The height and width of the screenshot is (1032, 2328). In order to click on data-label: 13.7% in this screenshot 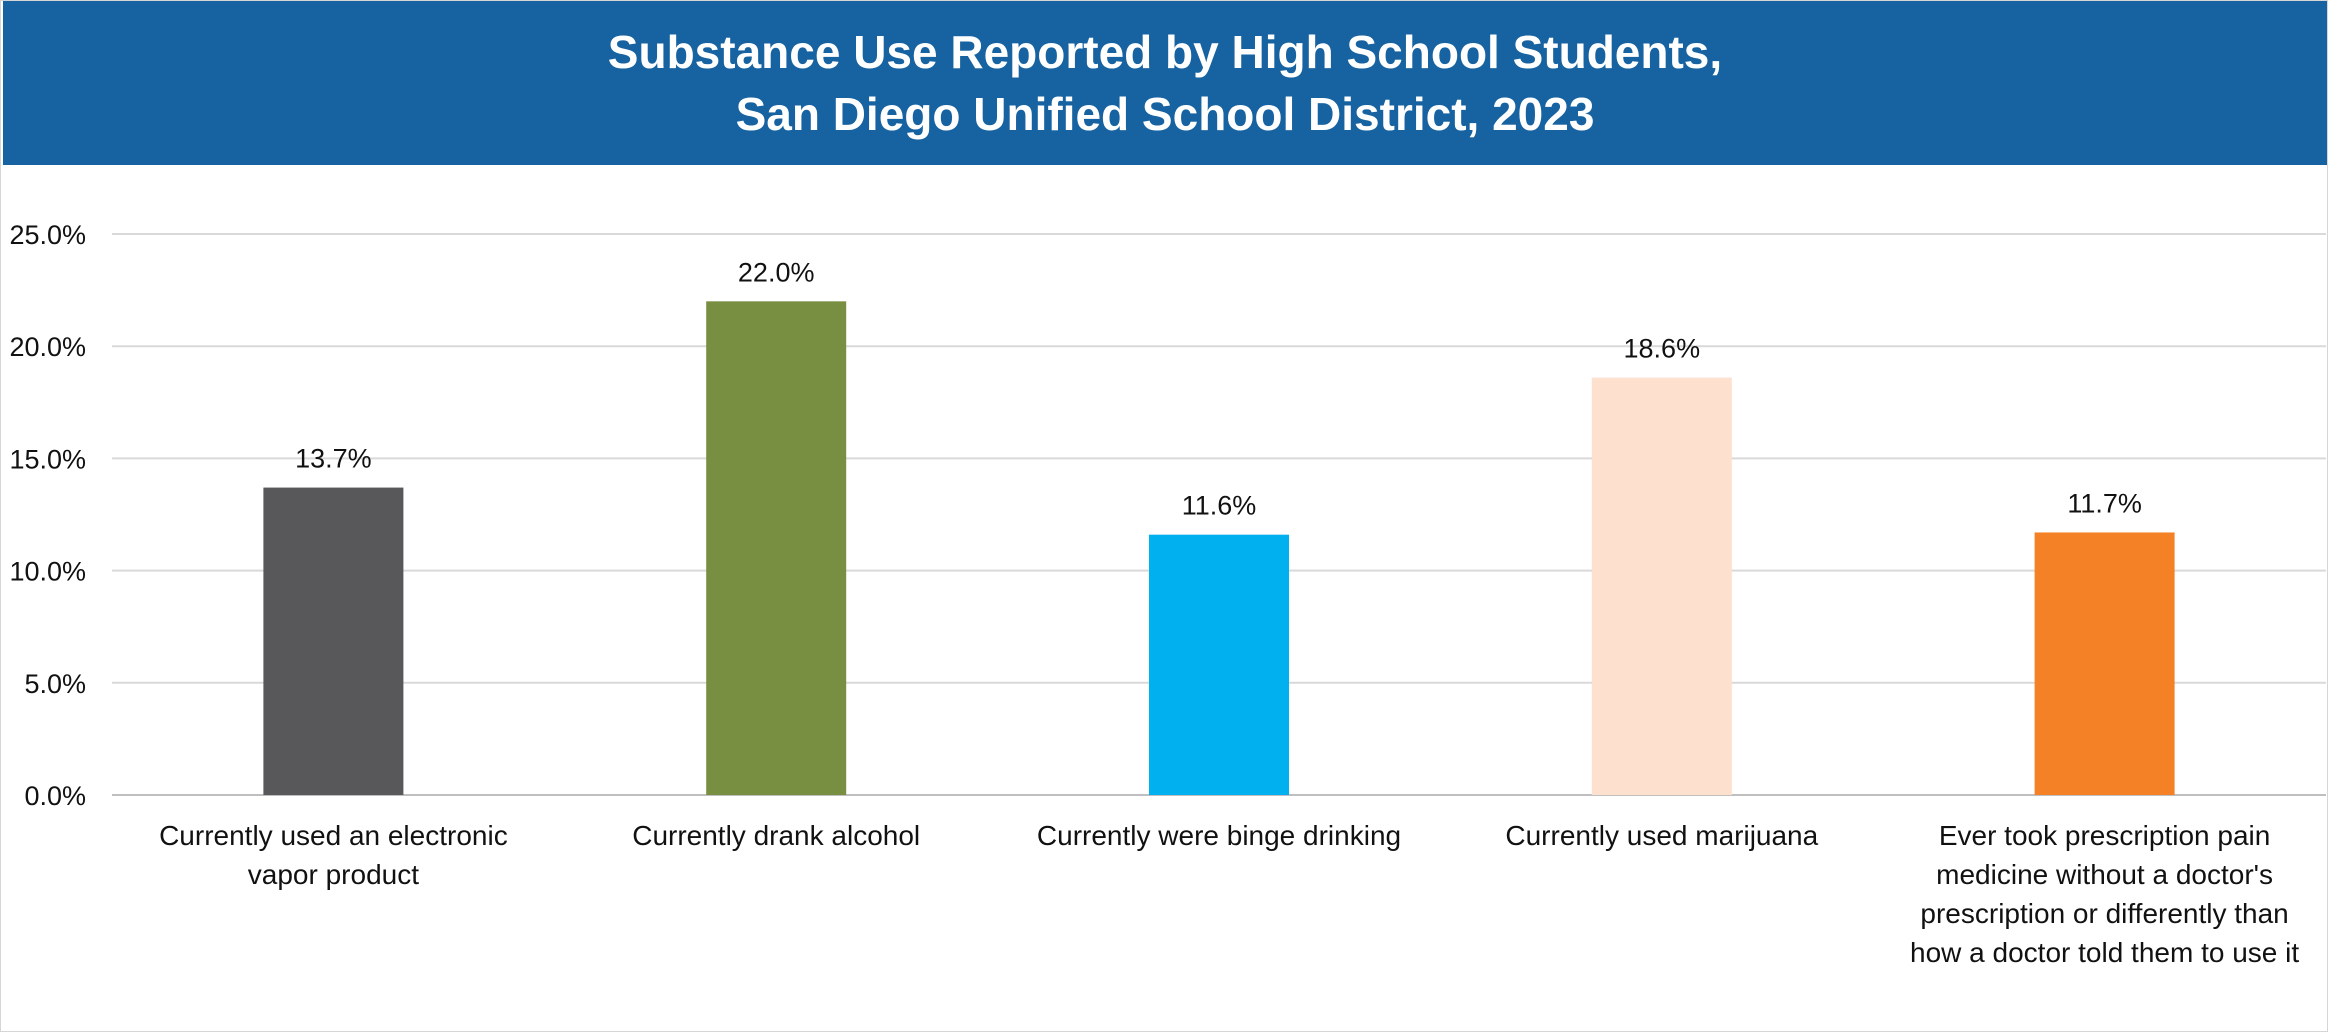, I will do `click(333, 459)`.